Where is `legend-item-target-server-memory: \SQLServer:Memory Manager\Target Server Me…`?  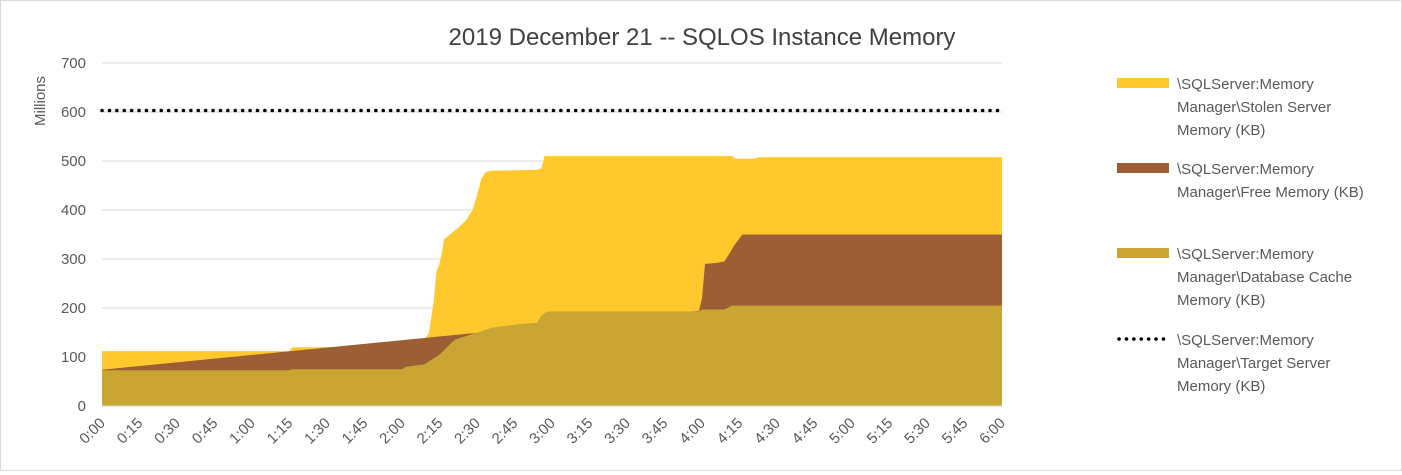 legend-item-target-server-memory: \SQLServer:Memory Manager\Target Server Me… is located at coordinates (1223, 363).